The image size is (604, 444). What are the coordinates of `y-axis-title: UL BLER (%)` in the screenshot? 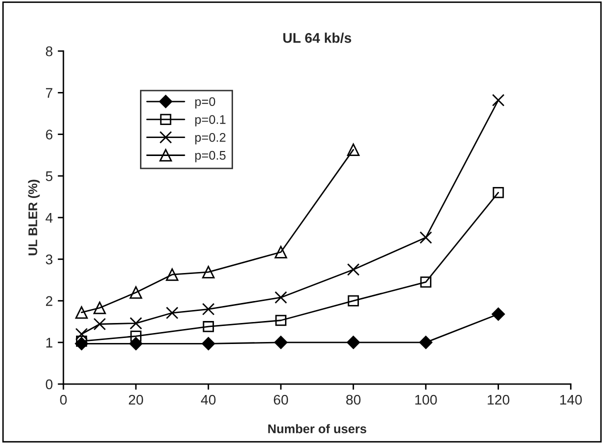 It's located at (34, 218).